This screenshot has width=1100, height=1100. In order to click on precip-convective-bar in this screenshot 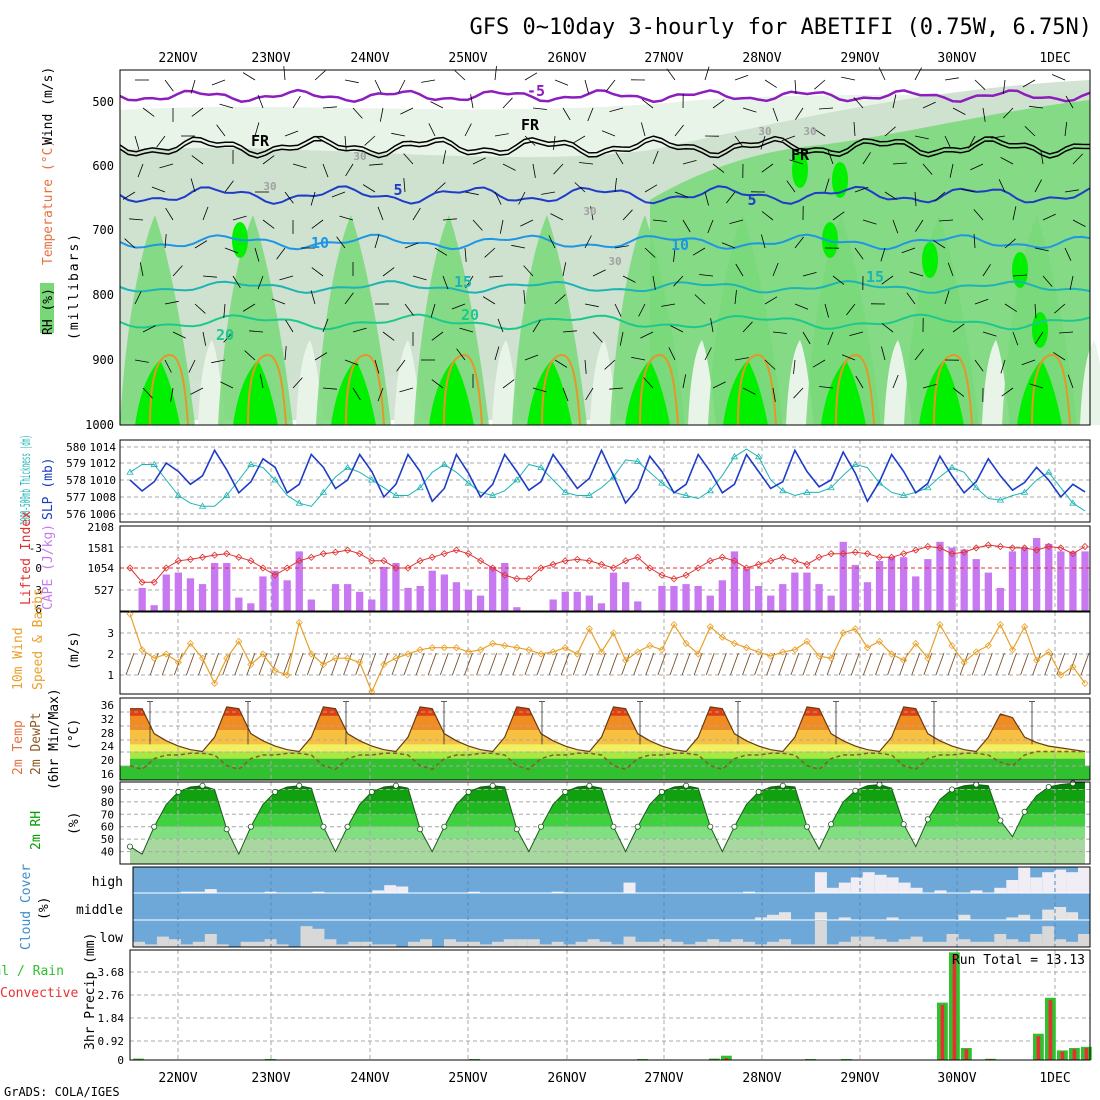, I will do `click(1086, 1054)`.